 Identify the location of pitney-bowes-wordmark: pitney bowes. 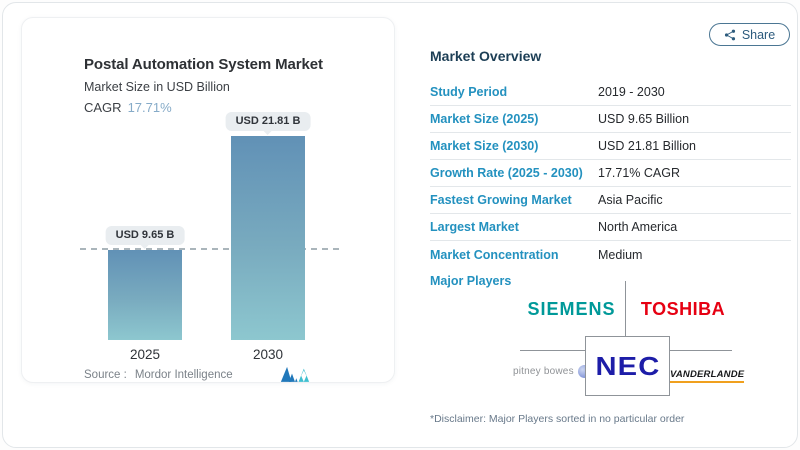
(543, 371).